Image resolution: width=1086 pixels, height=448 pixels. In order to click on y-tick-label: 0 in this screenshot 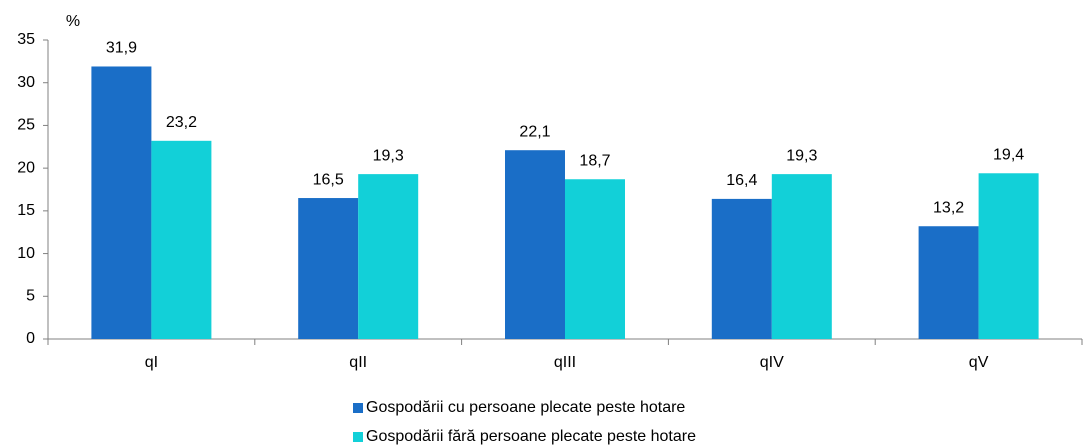, I will do `click(30, 338)`.